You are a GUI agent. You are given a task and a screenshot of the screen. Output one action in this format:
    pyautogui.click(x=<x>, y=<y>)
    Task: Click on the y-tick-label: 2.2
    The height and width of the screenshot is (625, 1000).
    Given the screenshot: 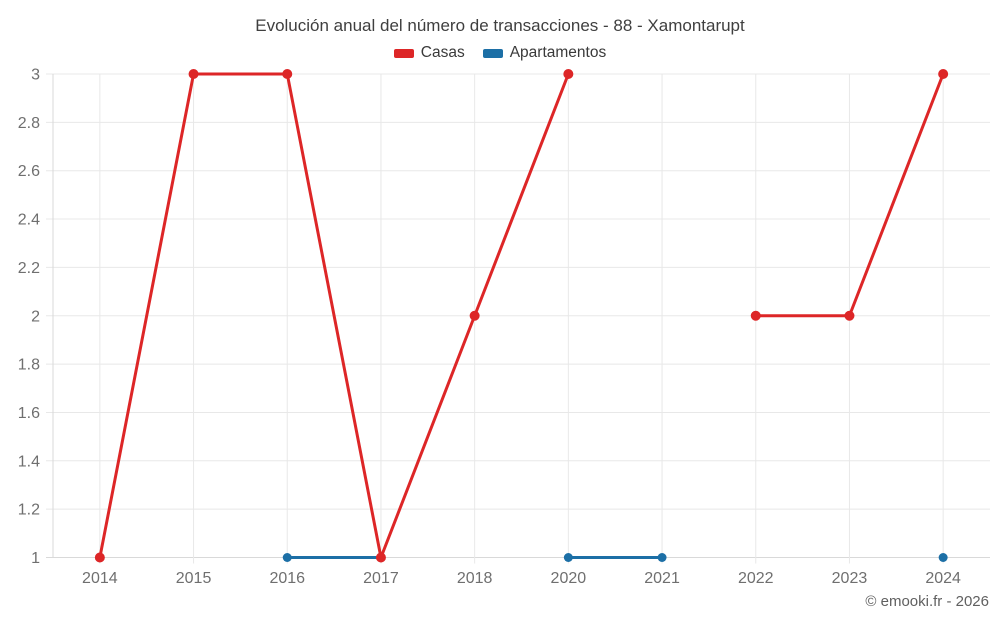 What is the action you would take?
    pyautogui.click(x=29, y=268)
    